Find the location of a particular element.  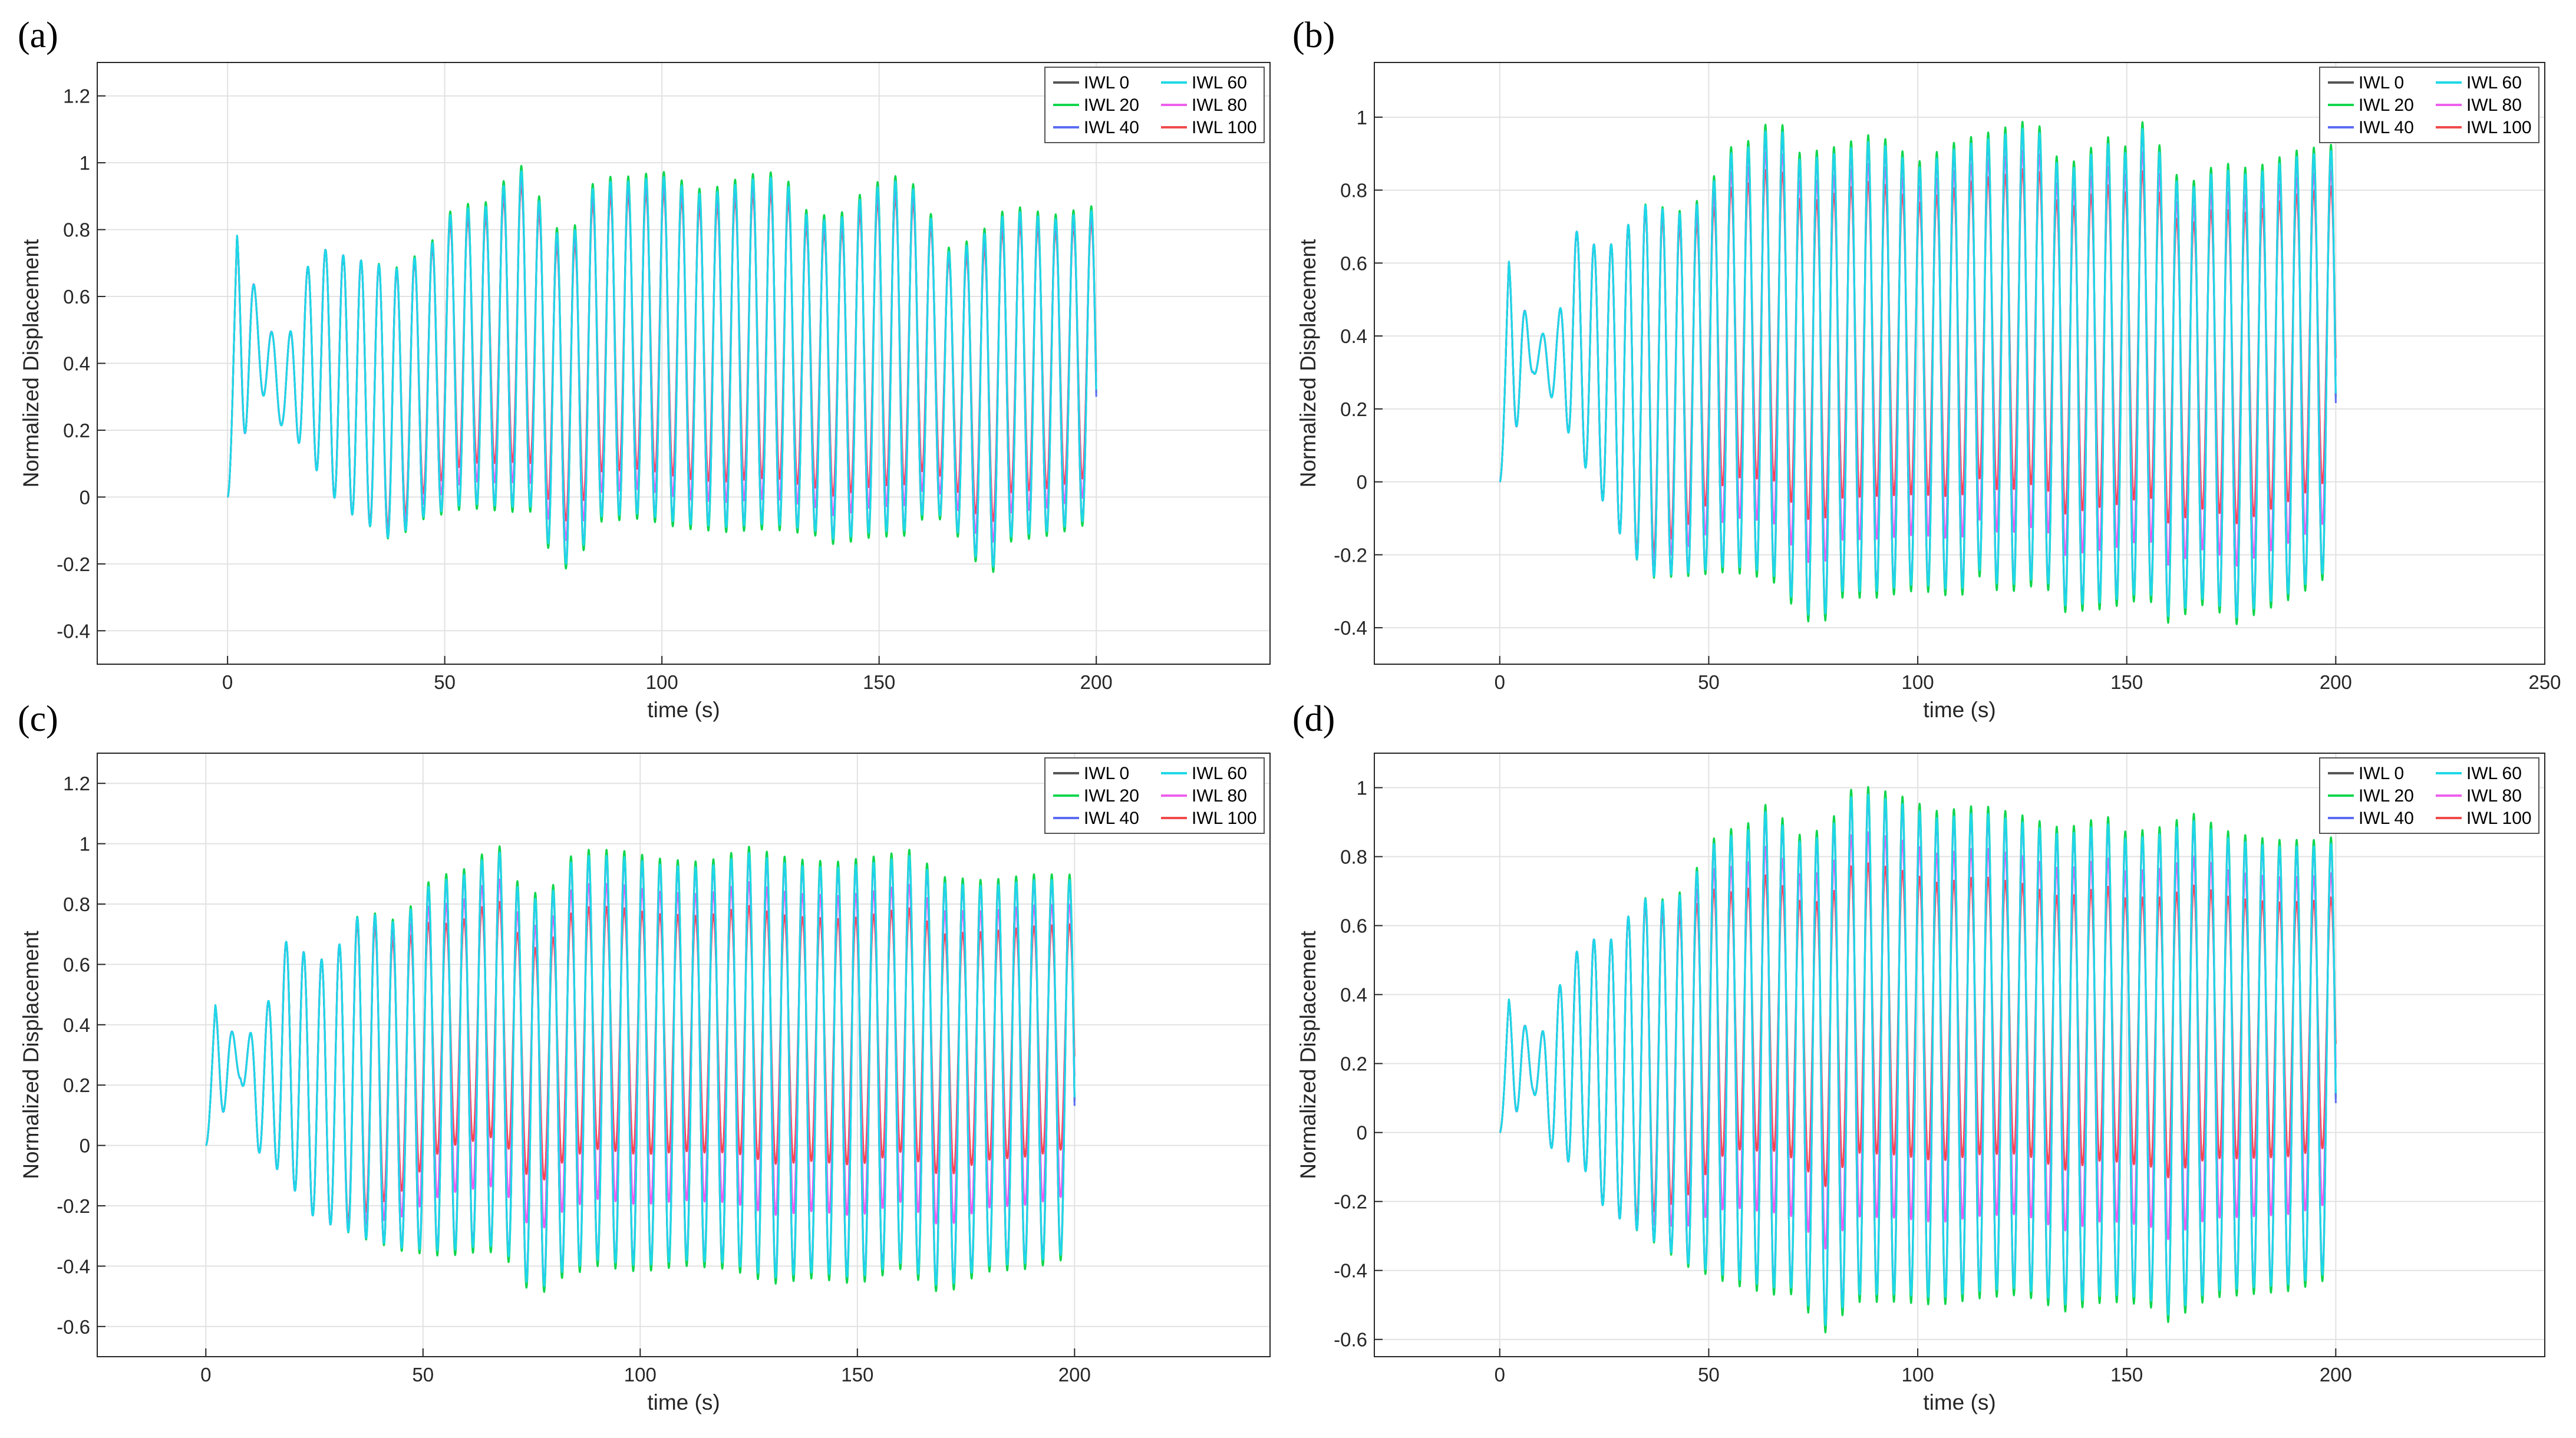

panel-d-legend: IWL 0 IWL 20 IWL 40 IWL 60 IWL 80 IWL 100 is located at coordinates (2429, 795).